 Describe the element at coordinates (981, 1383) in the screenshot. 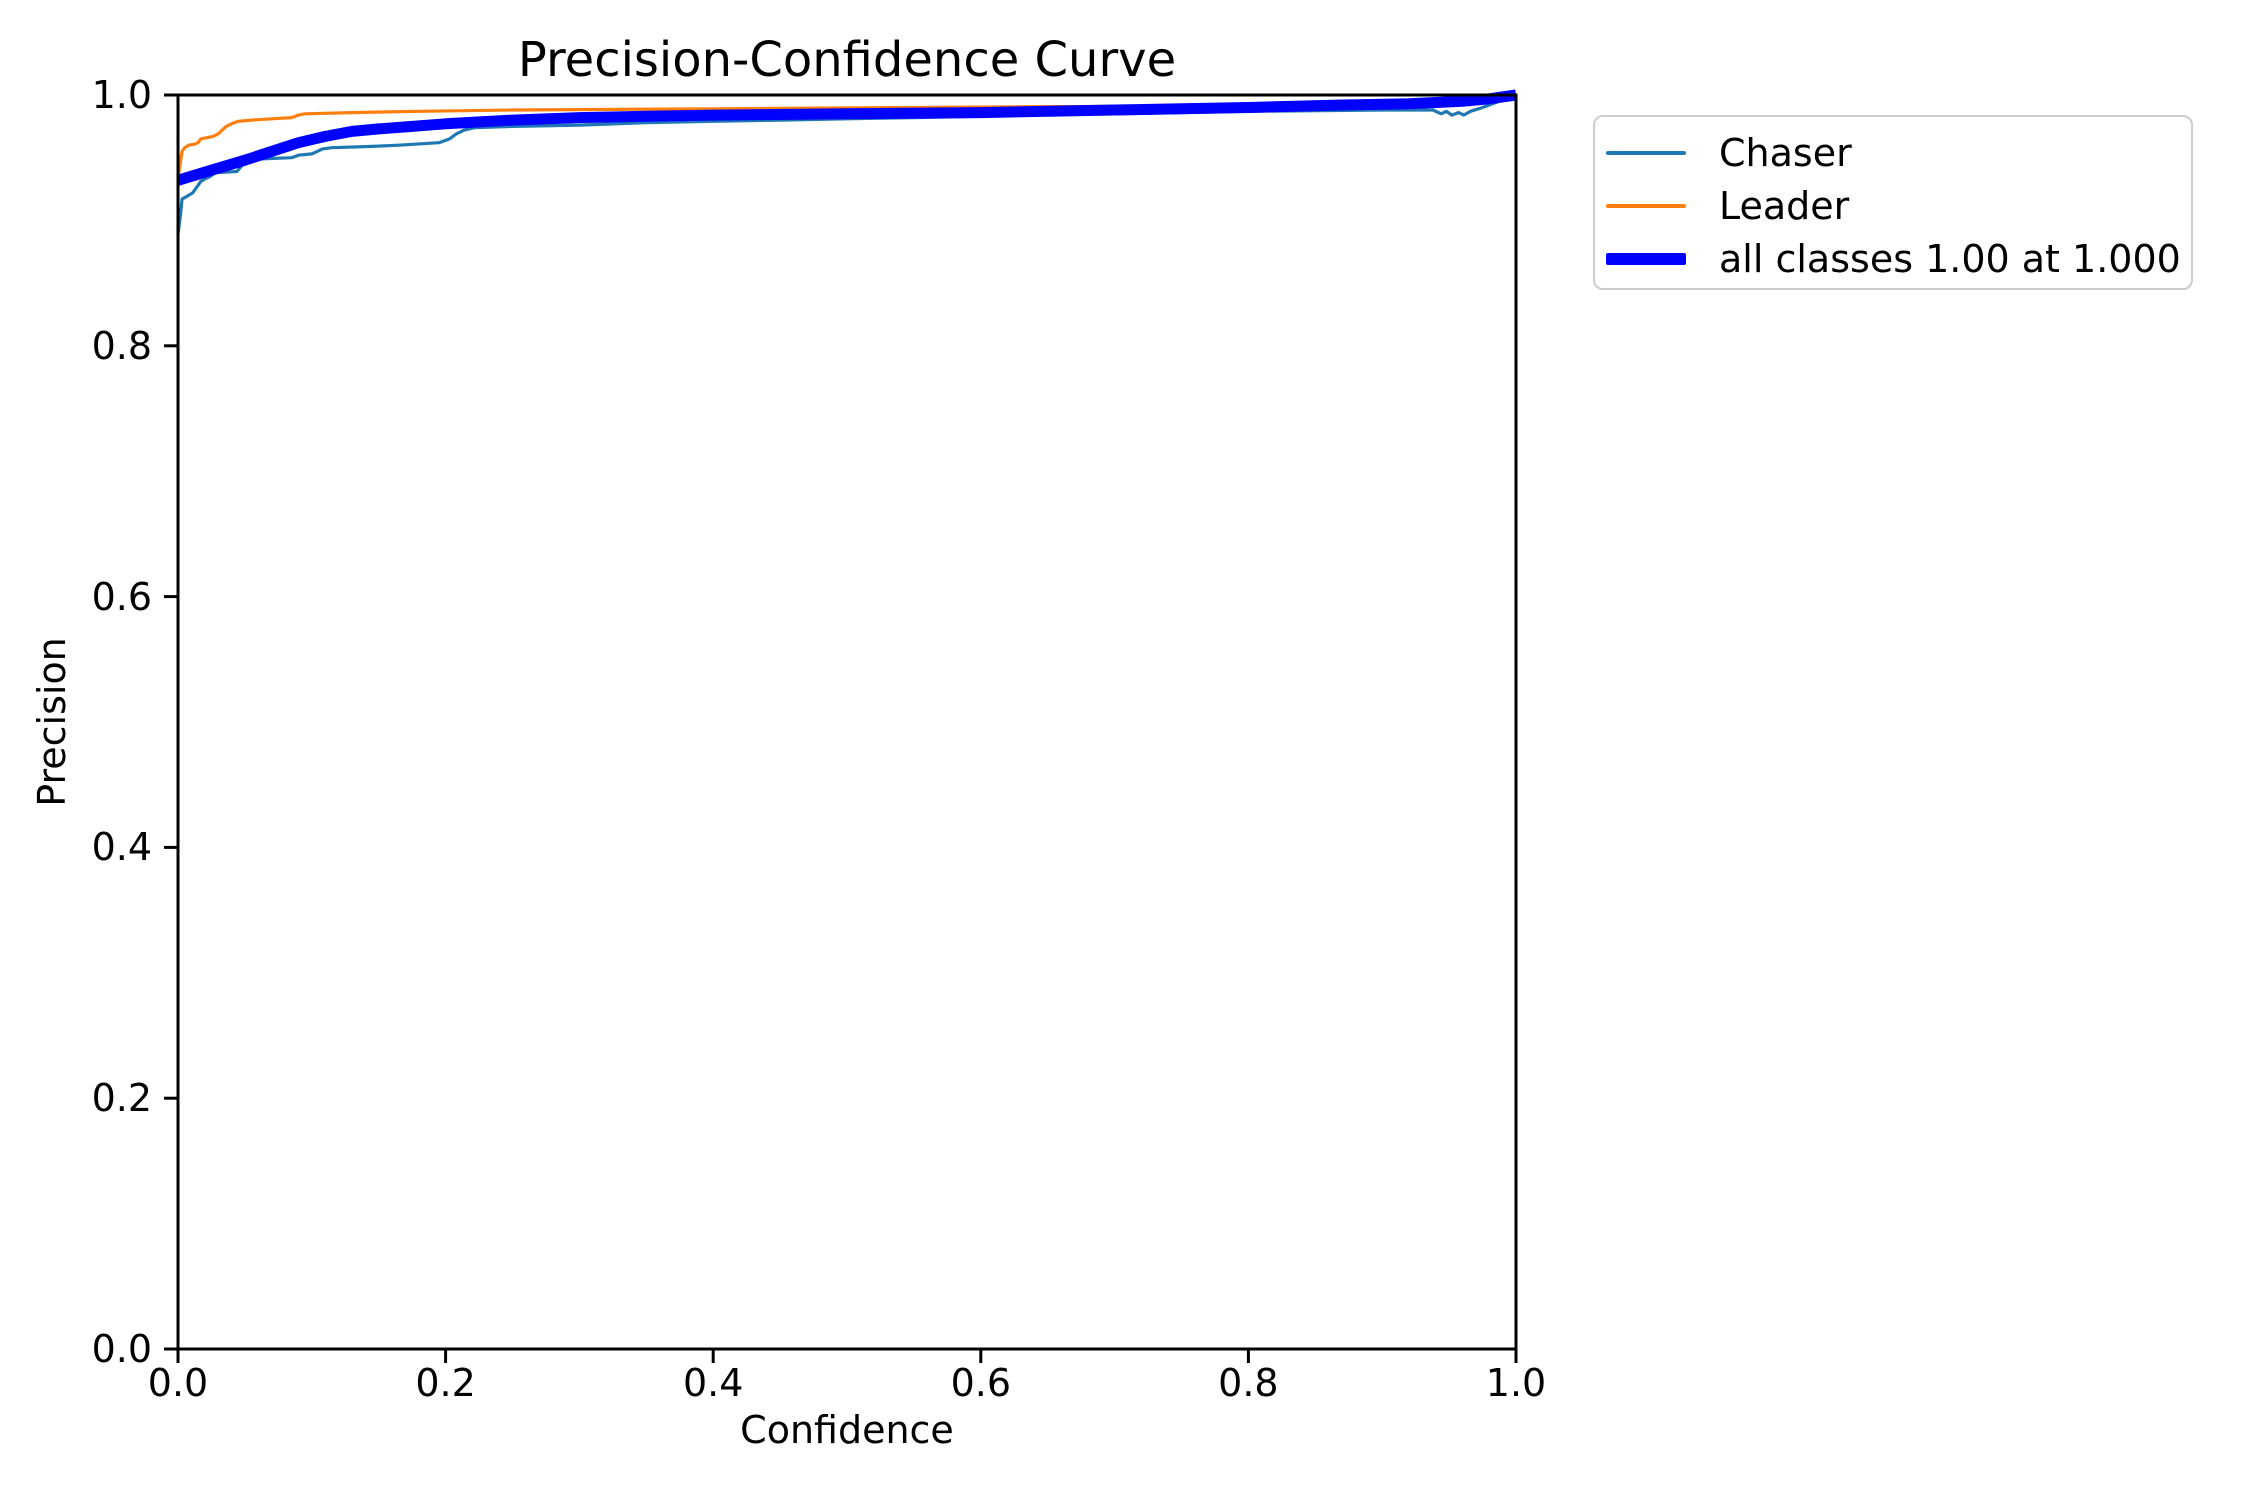

I see `x-tick-label-0.6: 0.6` at that location.